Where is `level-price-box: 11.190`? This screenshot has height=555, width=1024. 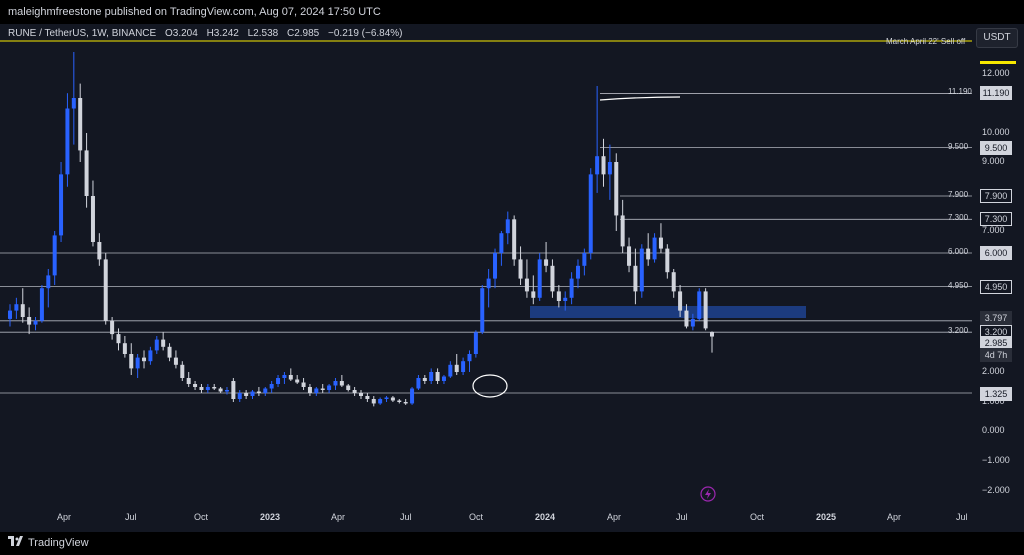 level-price-box: 11.190 is located at coordinates (996, 93).